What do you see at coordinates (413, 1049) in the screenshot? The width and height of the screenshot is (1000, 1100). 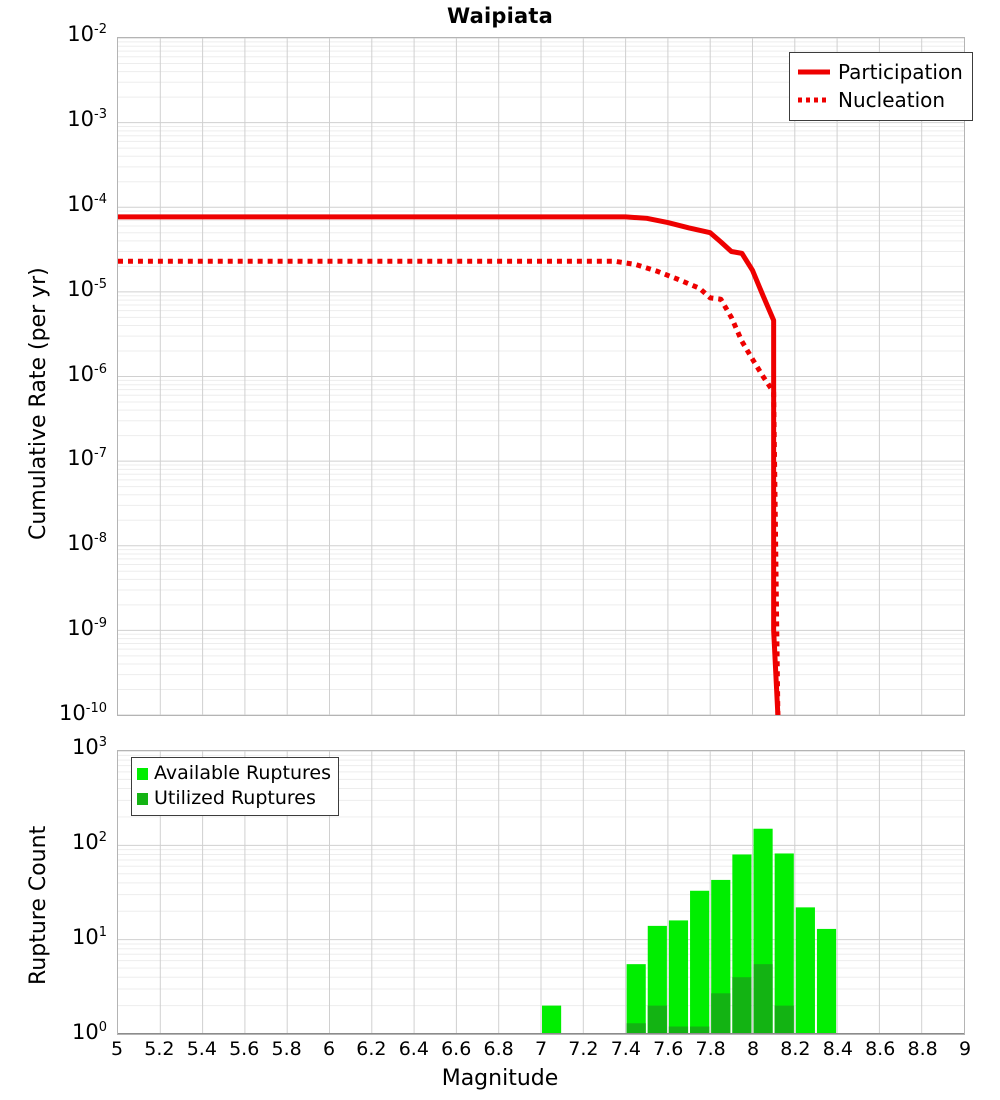 I see `x-tick-label: 6.4` at bounding box center [413, 1049].